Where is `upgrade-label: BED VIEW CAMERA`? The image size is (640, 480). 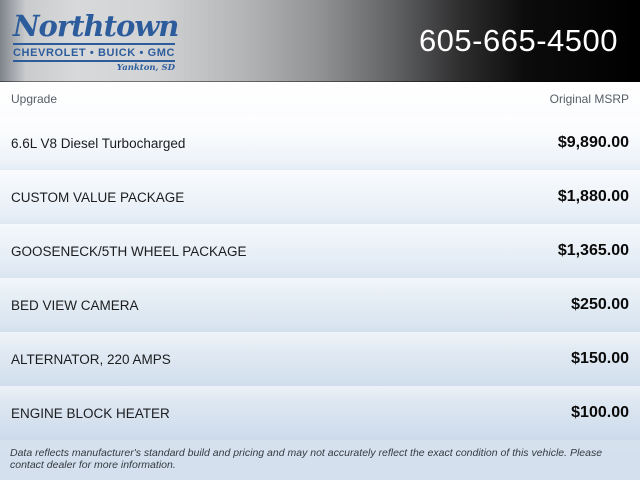 upgrade-label: BED VIEW CAMERA is located at coordinates (75, 305).